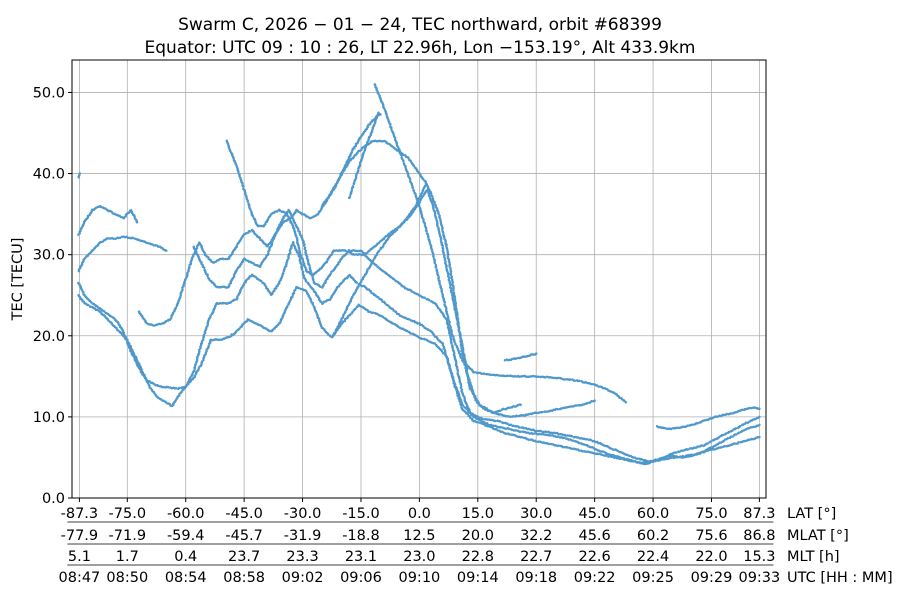 Image resolution: width=900 pixels, height=600 pixels. Describe the element at coordinates (80, 578) in the screenshot. I see `x-tick-label-row4: 08:47` at that location.